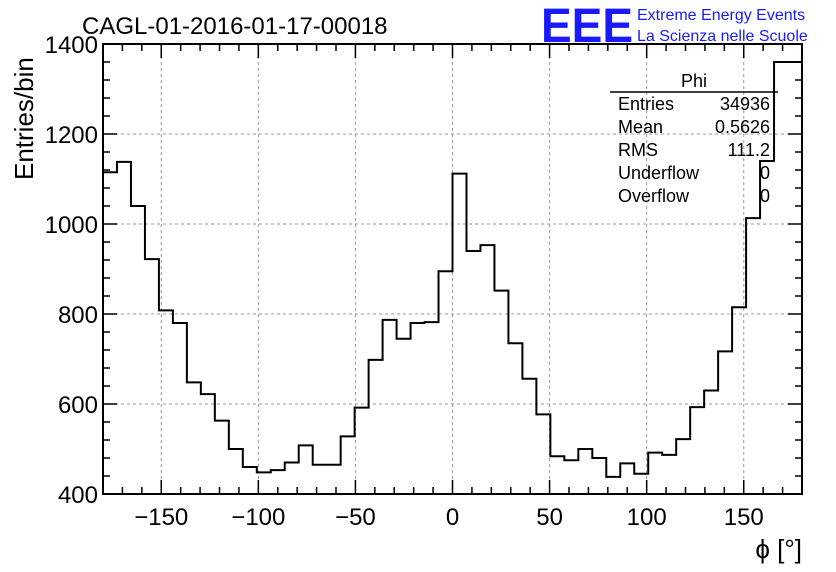 The height and width of the screenshot is (572, 836). I want to click on logo-line-2: La Scienza nelle Scuole, so click(722, 36).